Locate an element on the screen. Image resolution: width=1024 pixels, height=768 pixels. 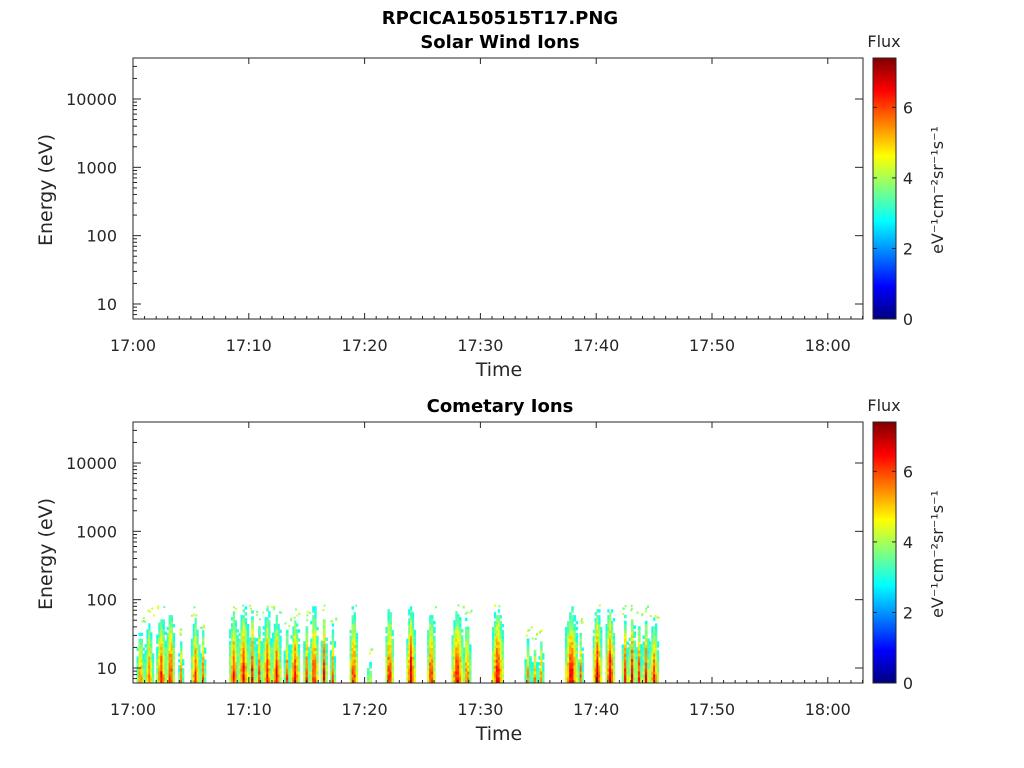
colorbar-tick-label: 4 is located at coordinates (908, 542).